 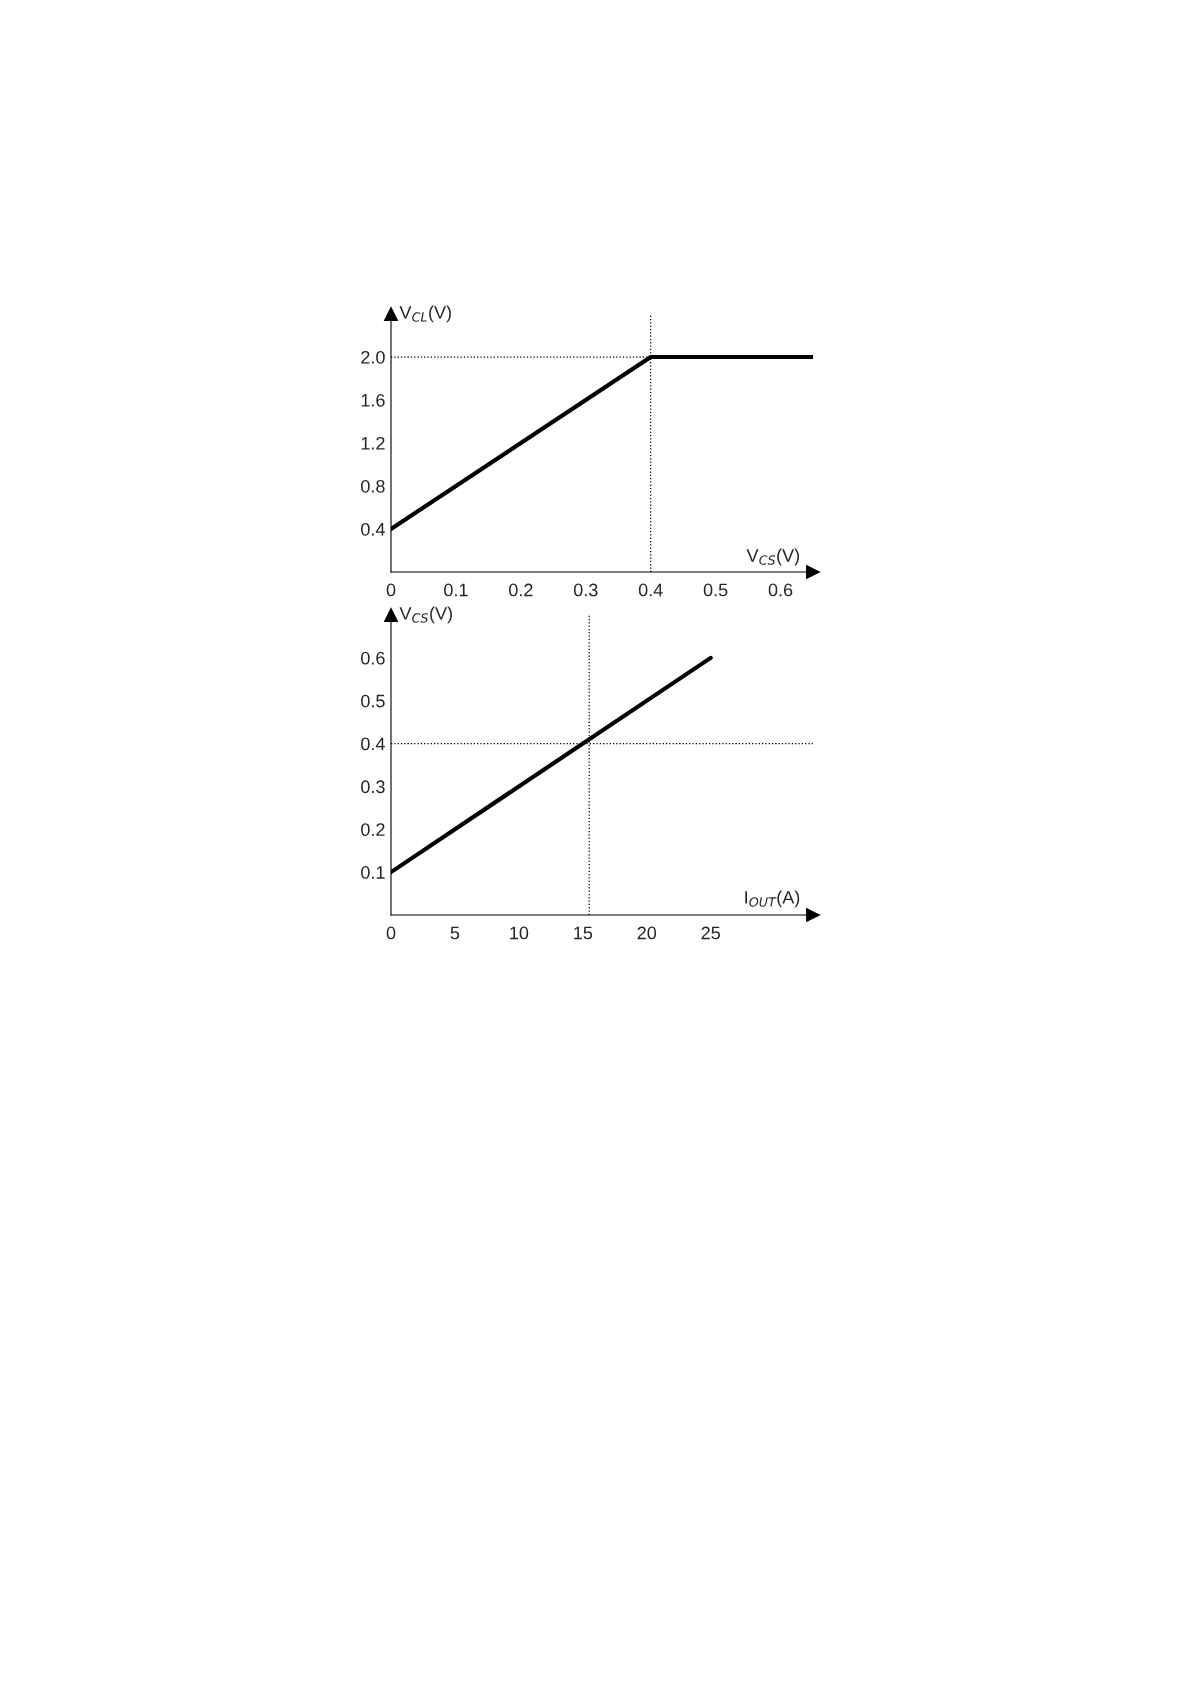 What do you see at coordinates (710, 933) in the screenshot?
I see `x-tick-label: 25` at bounding box center [710, 933].